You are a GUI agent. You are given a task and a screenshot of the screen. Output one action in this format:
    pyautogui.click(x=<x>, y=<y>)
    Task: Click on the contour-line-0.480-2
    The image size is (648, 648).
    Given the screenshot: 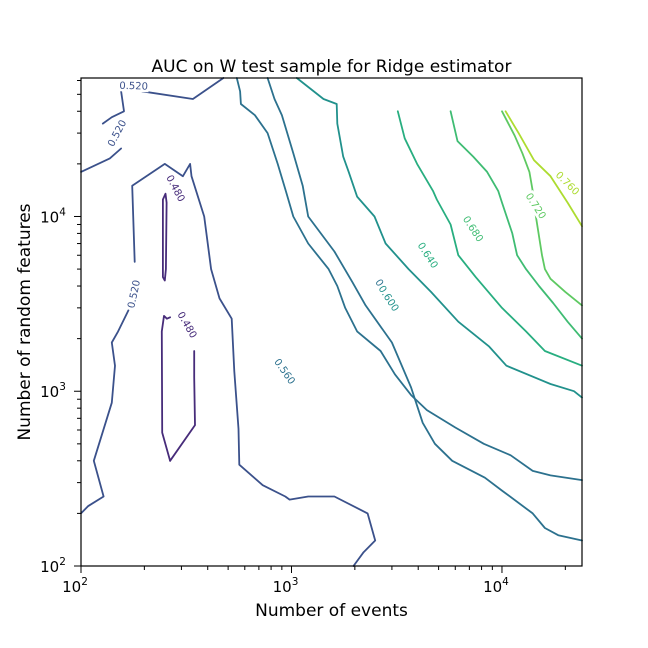 What is the action you would take?
    pyautogui.click(x=165, y=388)
    